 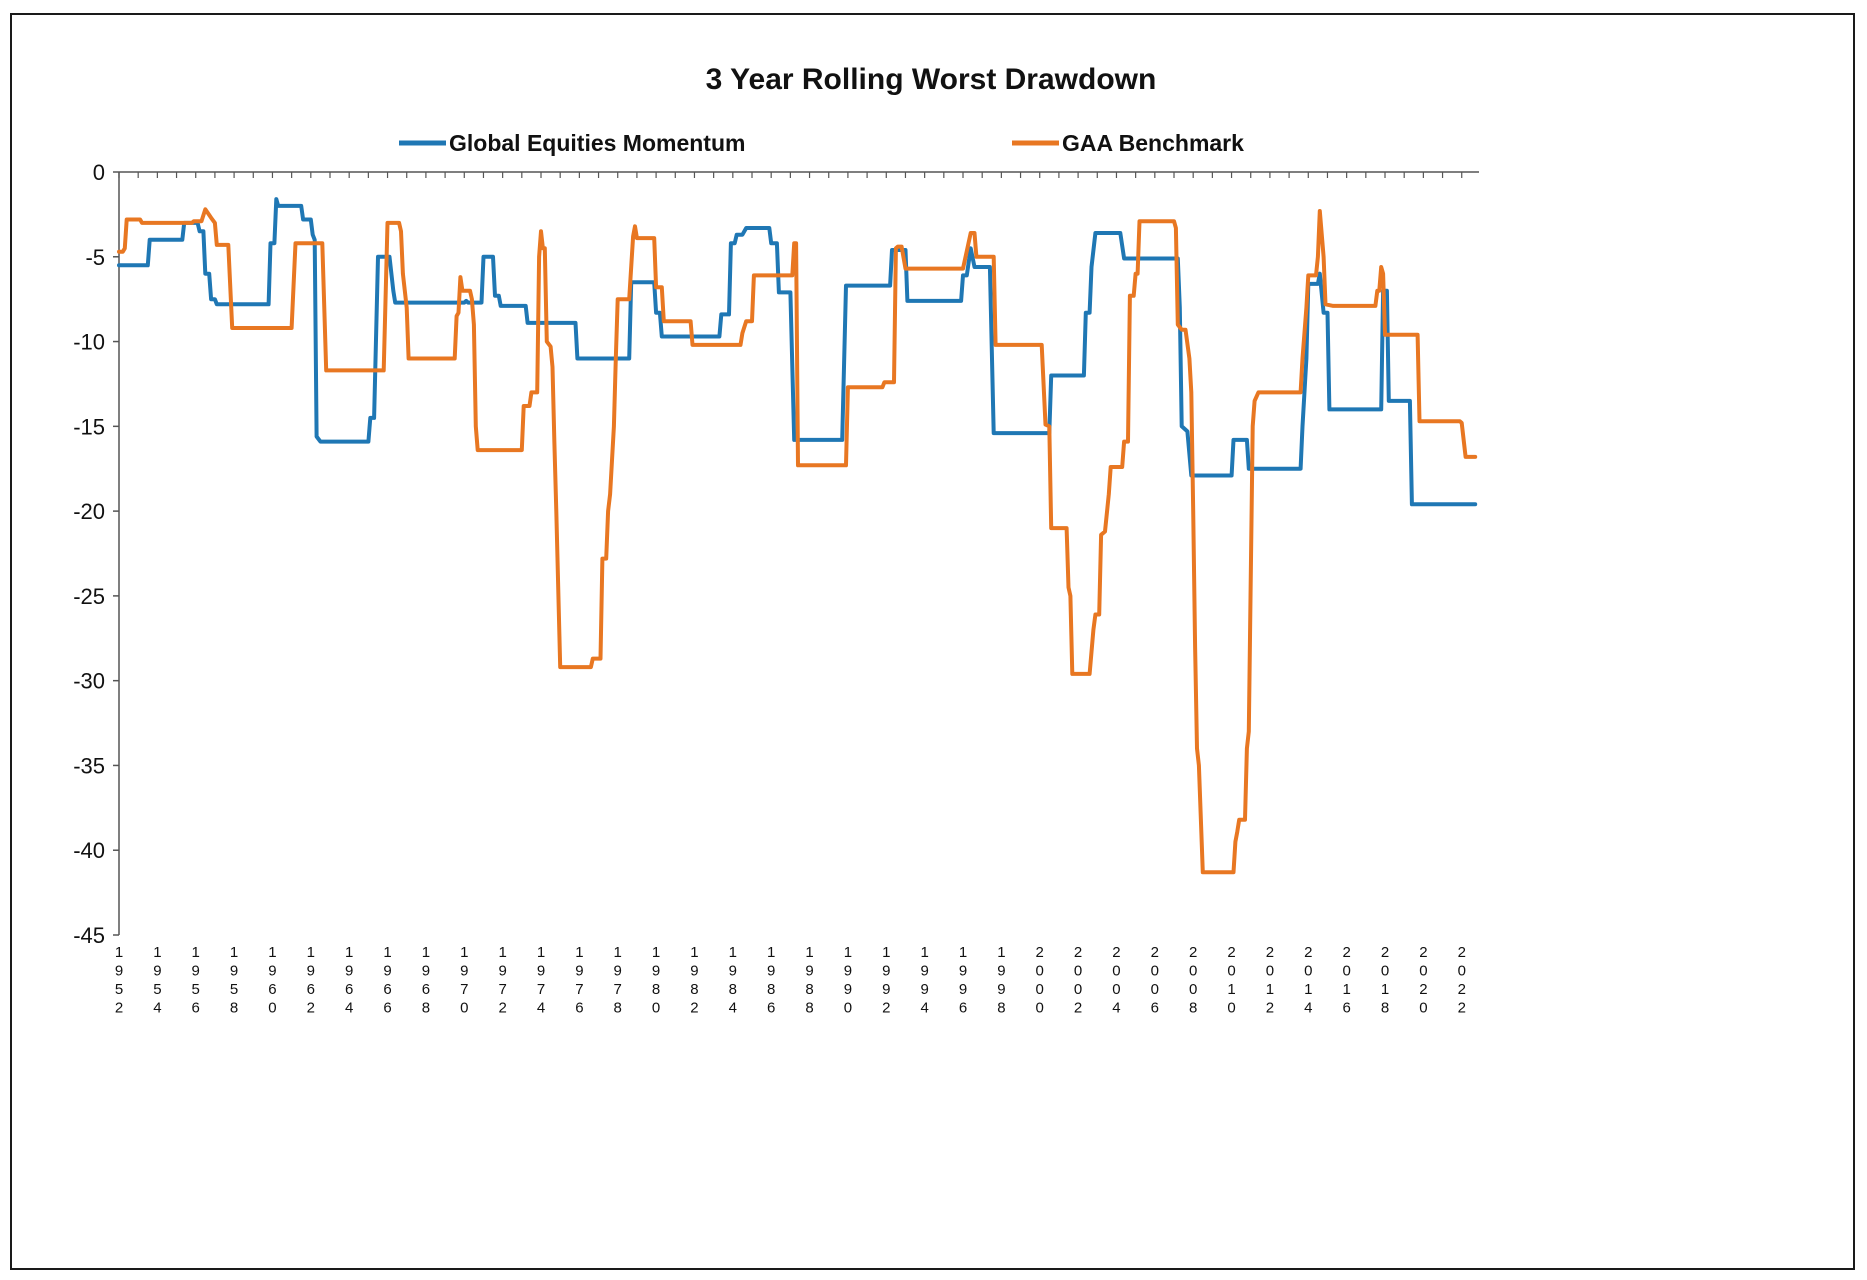 I want to click on y-tick-label: -20, so click(x=89, y=511).